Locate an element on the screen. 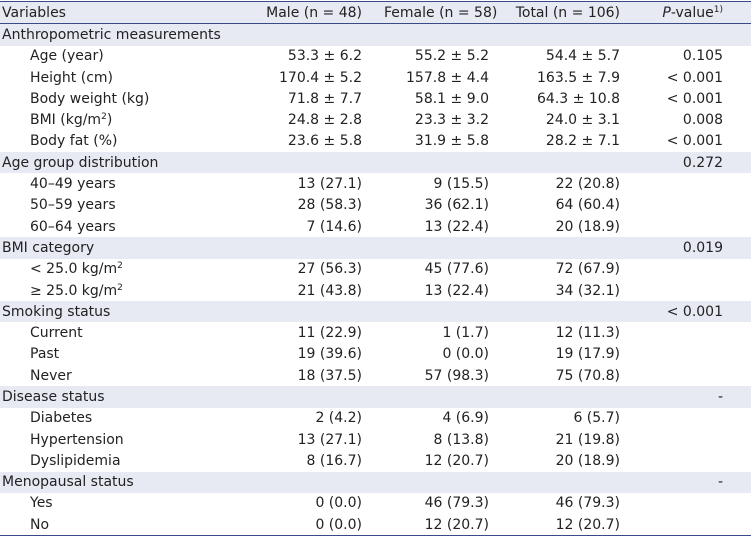 The image size is (751, 538). table-row: Anthropometric measurements is located at coordinates (375, 34).